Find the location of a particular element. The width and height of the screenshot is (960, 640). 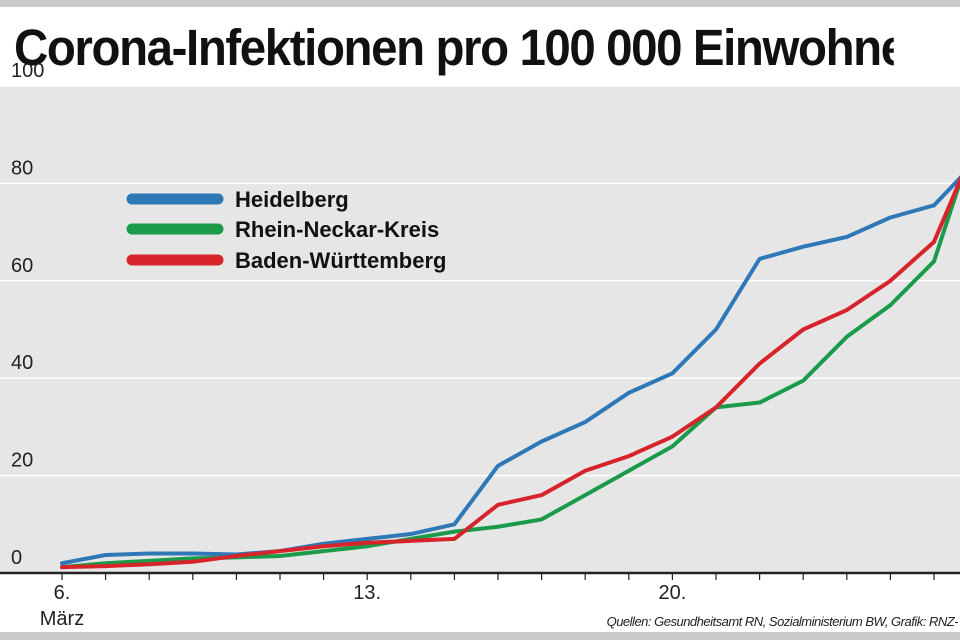

top-rule is located at coordinates (480, 3).